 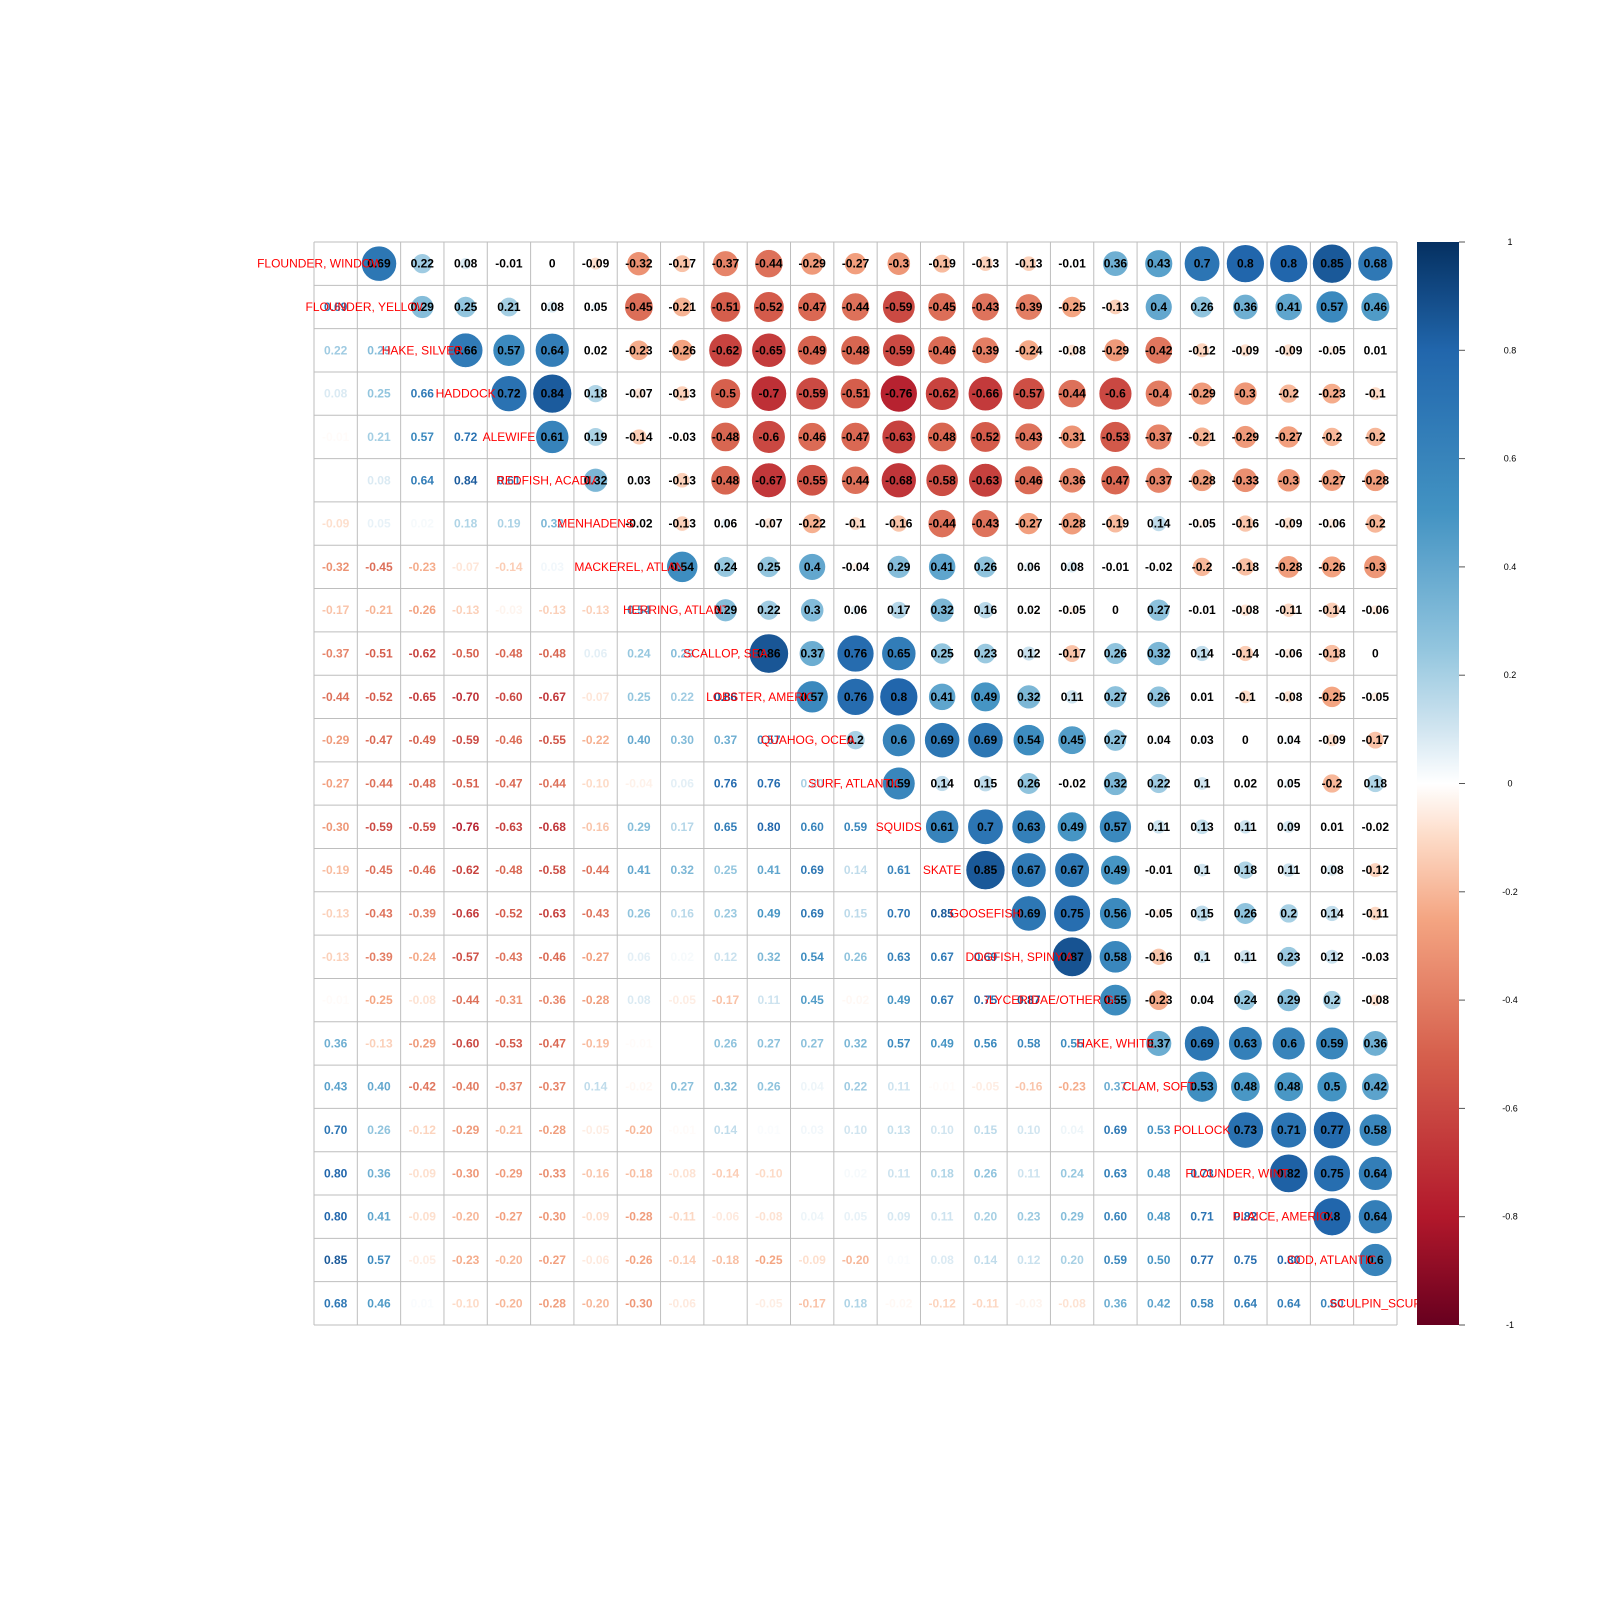 I want to click on correlation-value-label: 0.22, so click(x=769, y=610).